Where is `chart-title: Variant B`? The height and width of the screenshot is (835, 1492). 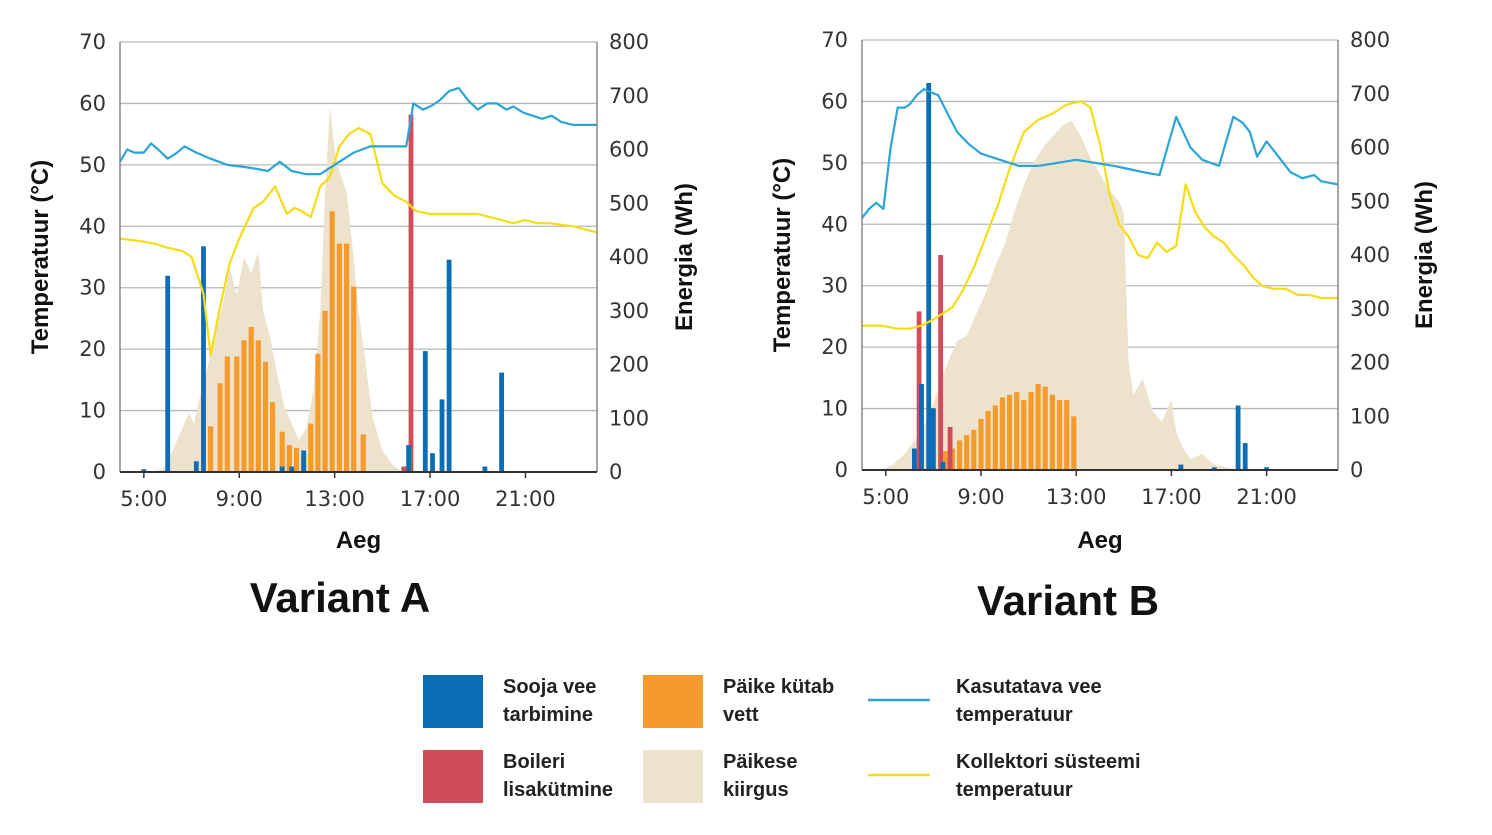
chart-title: Variant B is located at coordinates (1068, 600).